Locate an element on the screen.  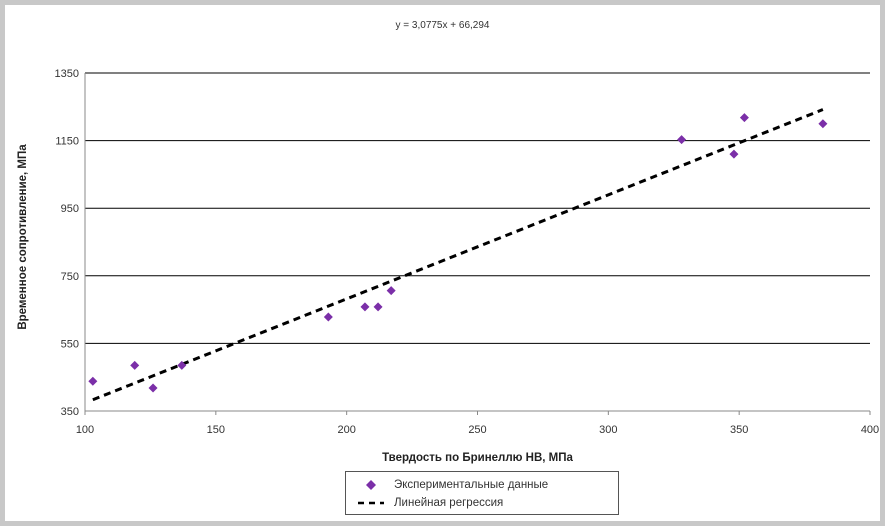
x-tick-250: 250 is located at coordinates (477, 430).